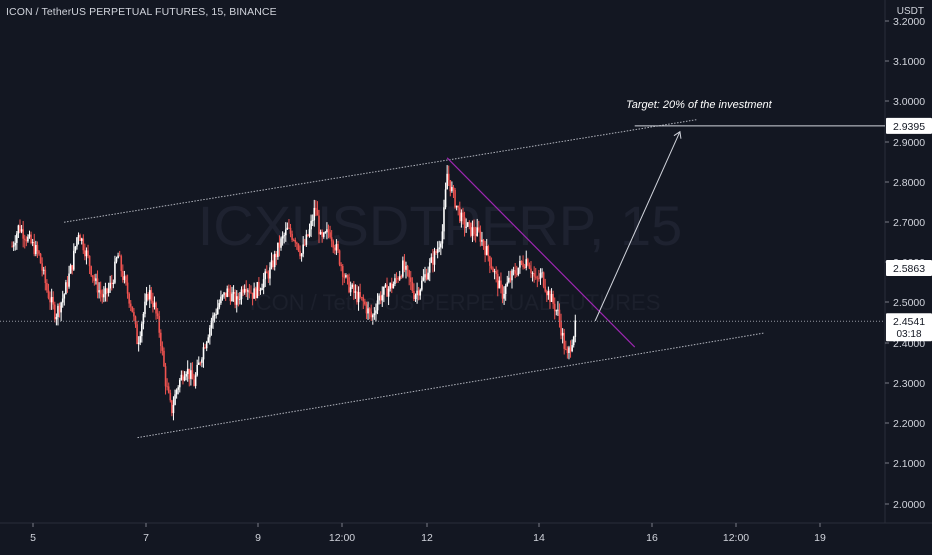 Image resolution: width=932 pixels, height=555 pixels. What do you see at coordinates (908, 334) in the screenshot?
I see `countdown-label: 03:18` at bounding box center [908, 334].